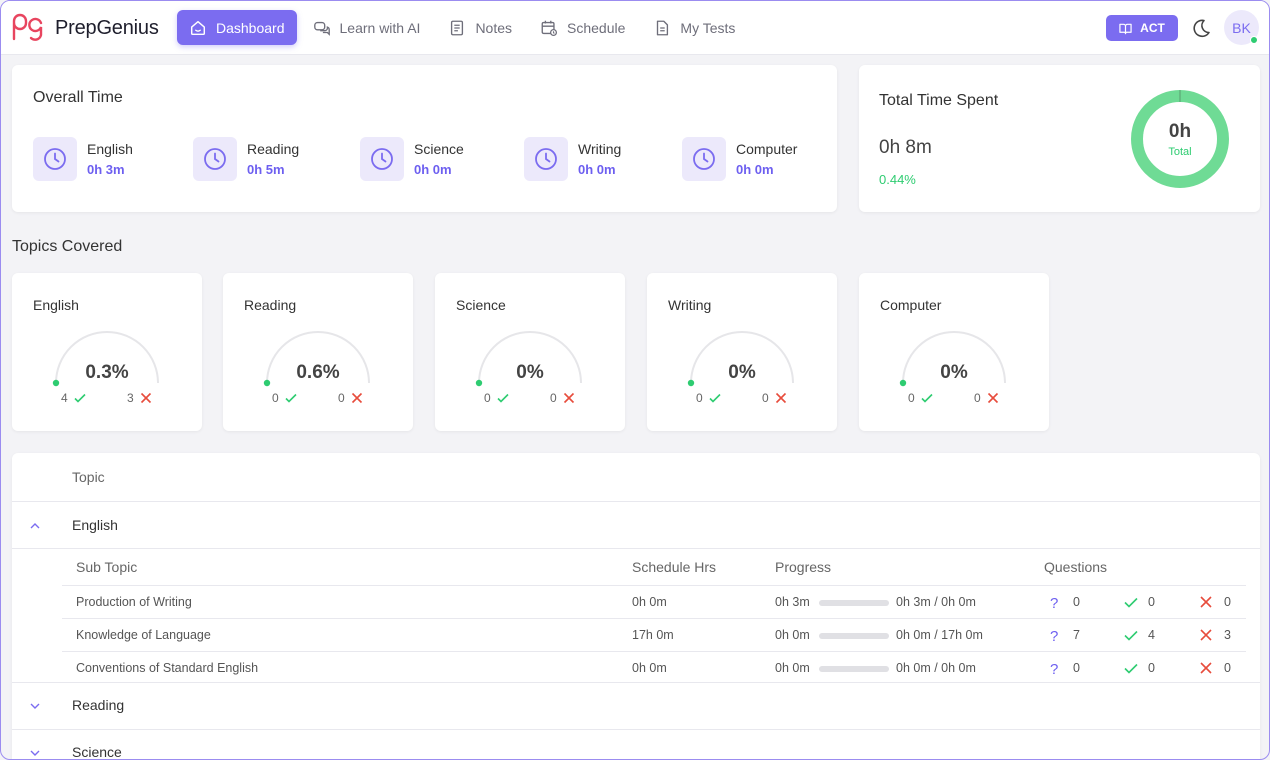 The image size is (1270, 760). I want to click on topic-row-label: Reading, so click(98, 705).